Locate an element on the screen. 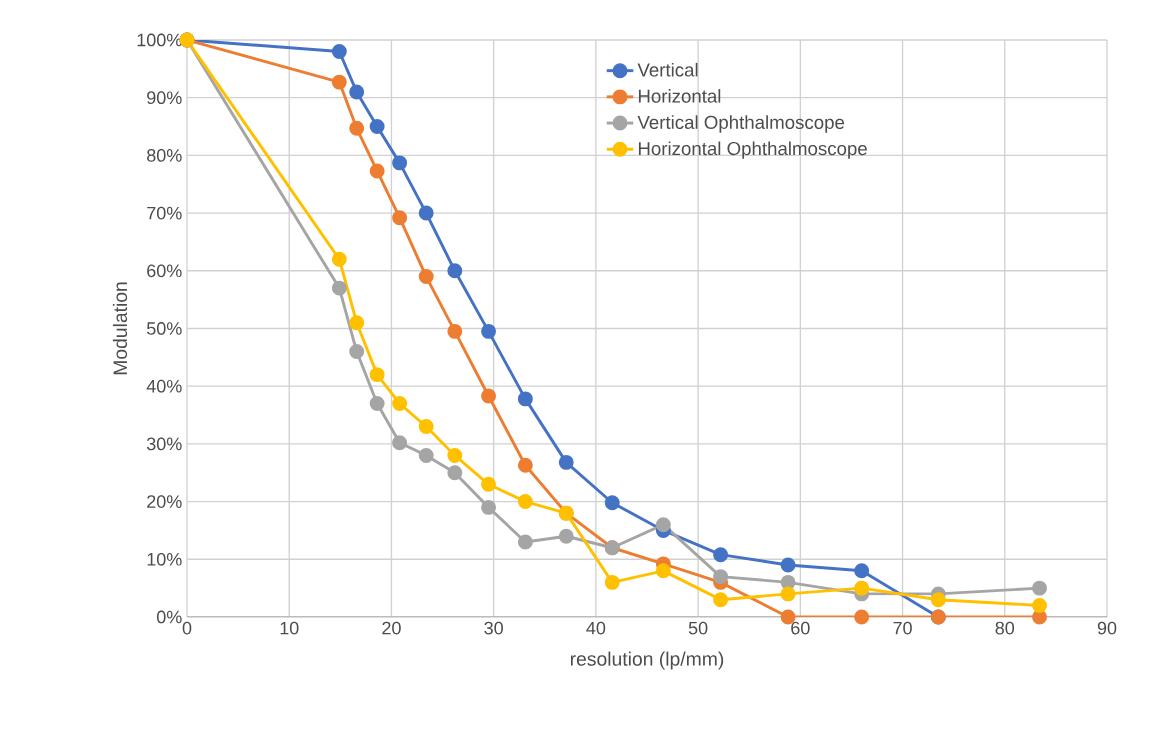 The image size is (1150, 755). x-tick-label: 10 is located at coordinates (289, 628).